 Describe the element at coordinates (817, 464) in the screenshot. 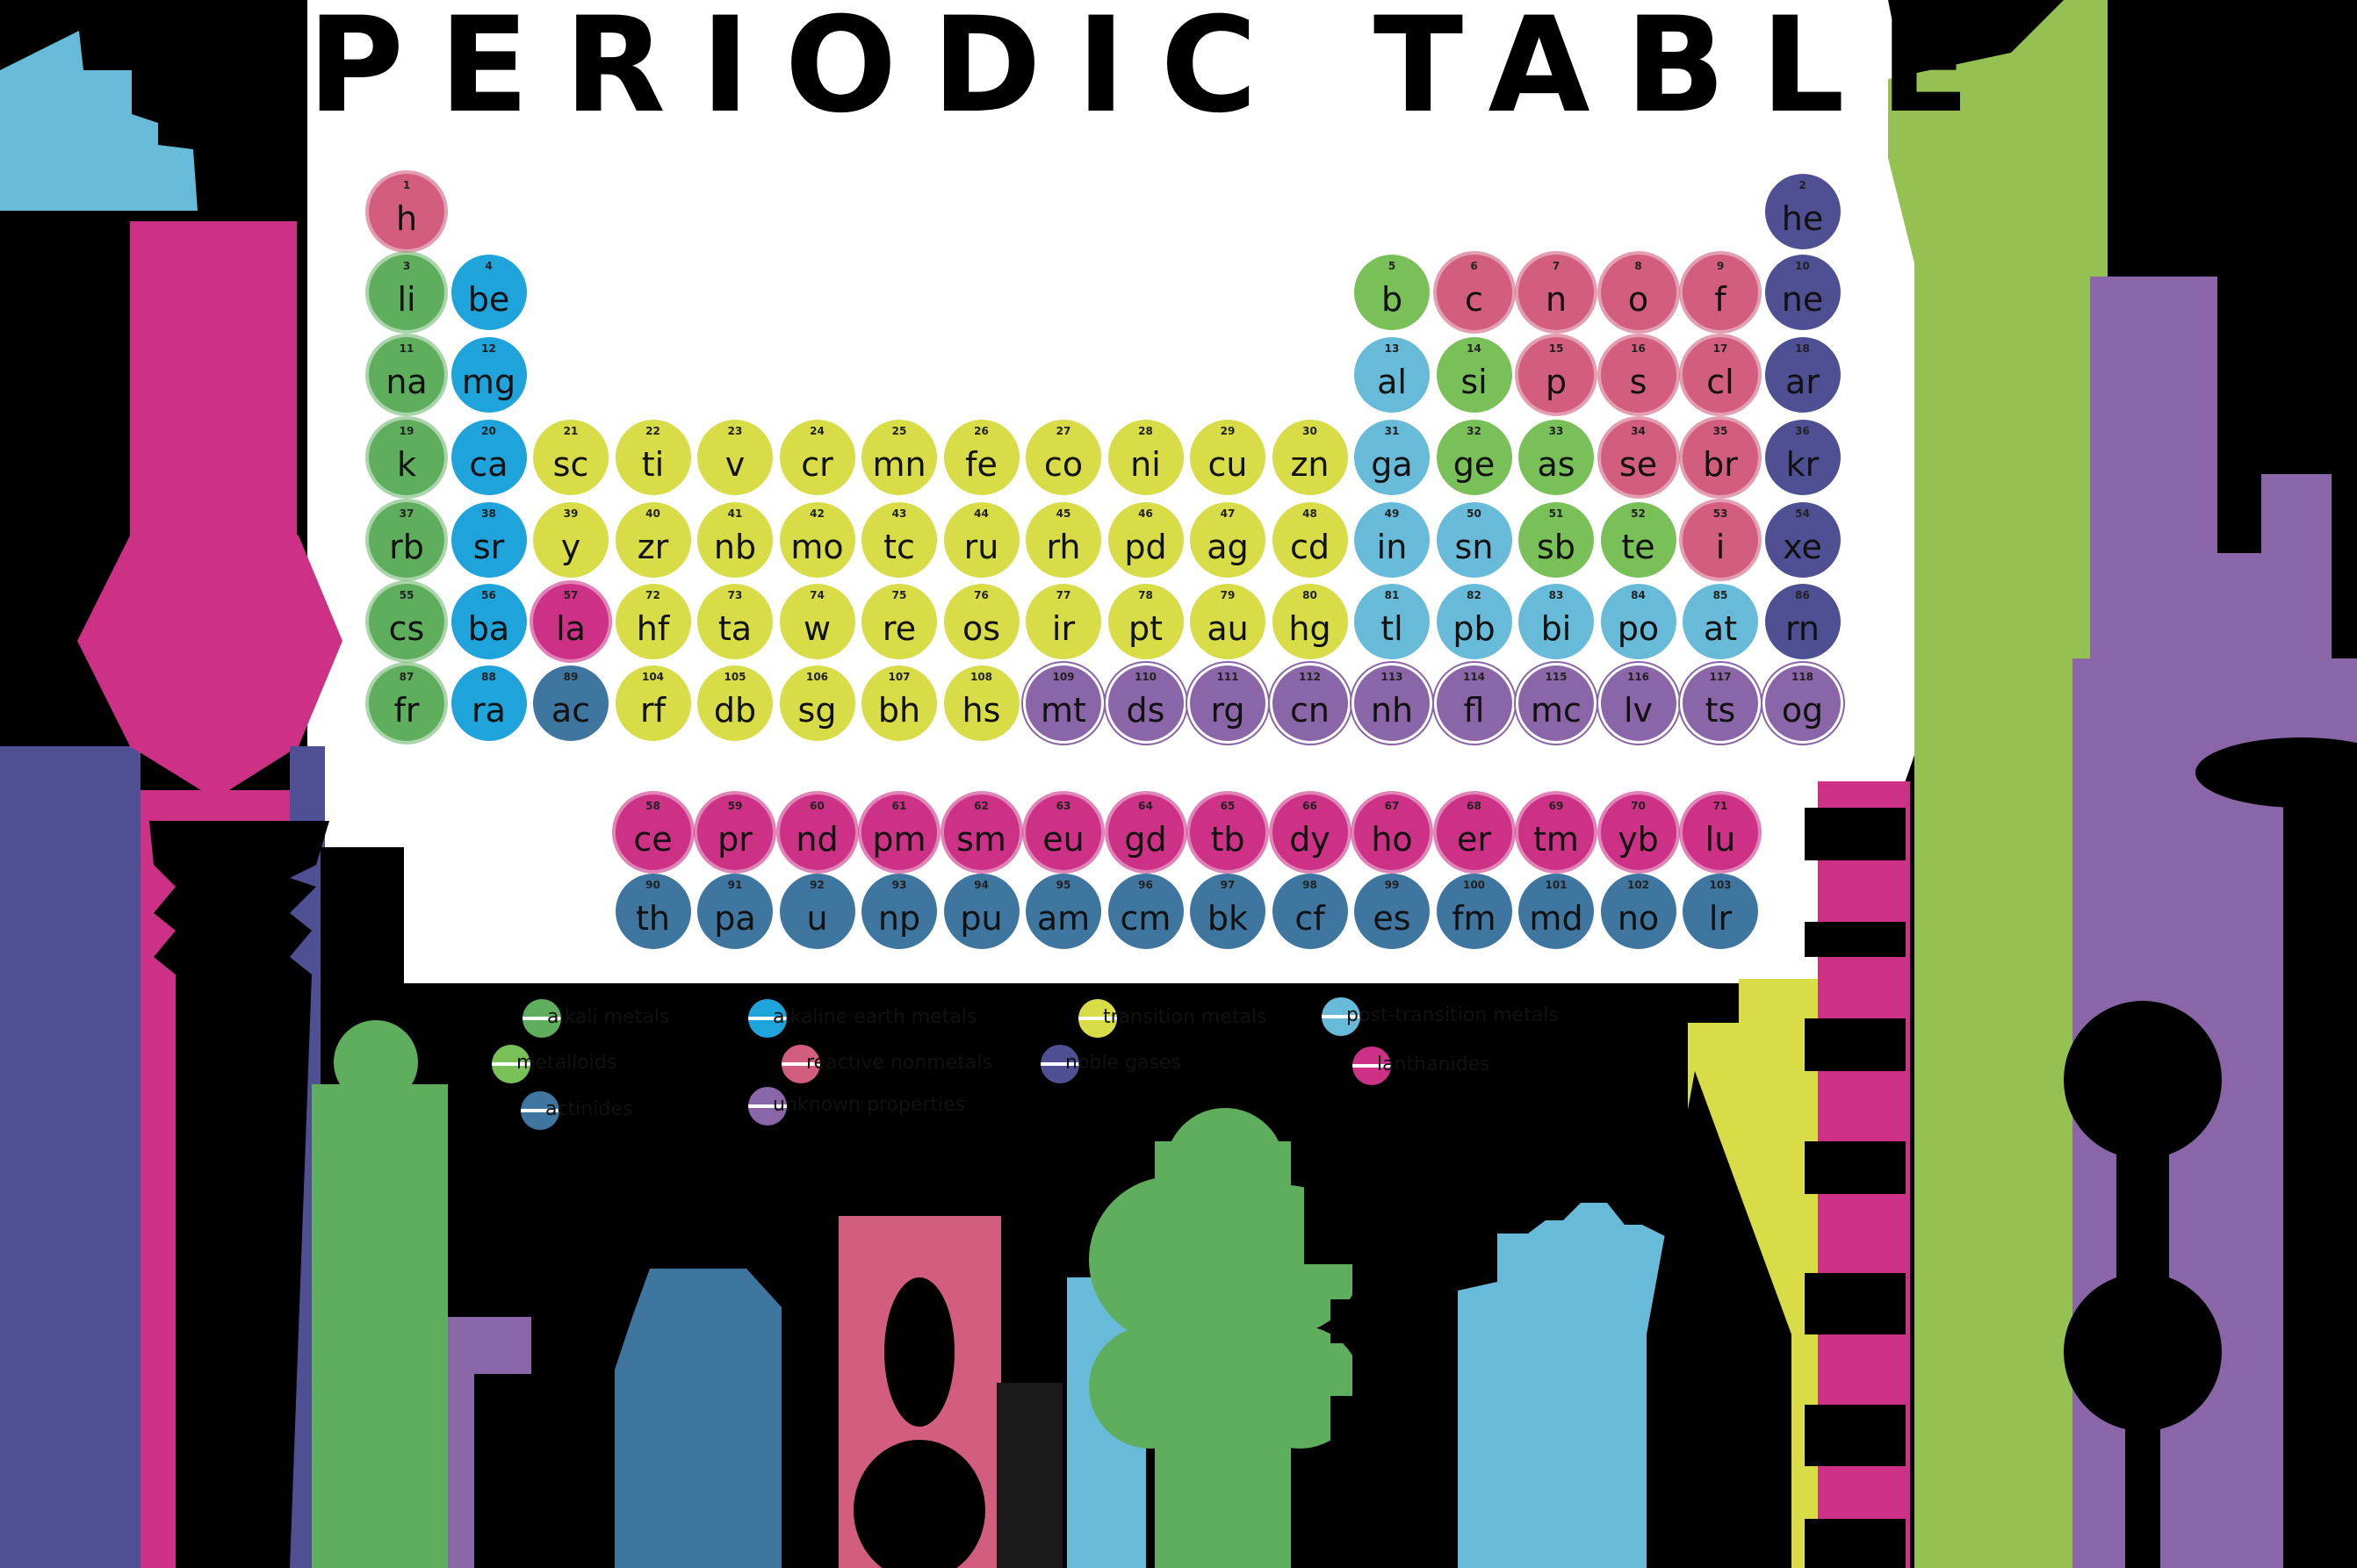

I see `element-symbol: cr` at that location.